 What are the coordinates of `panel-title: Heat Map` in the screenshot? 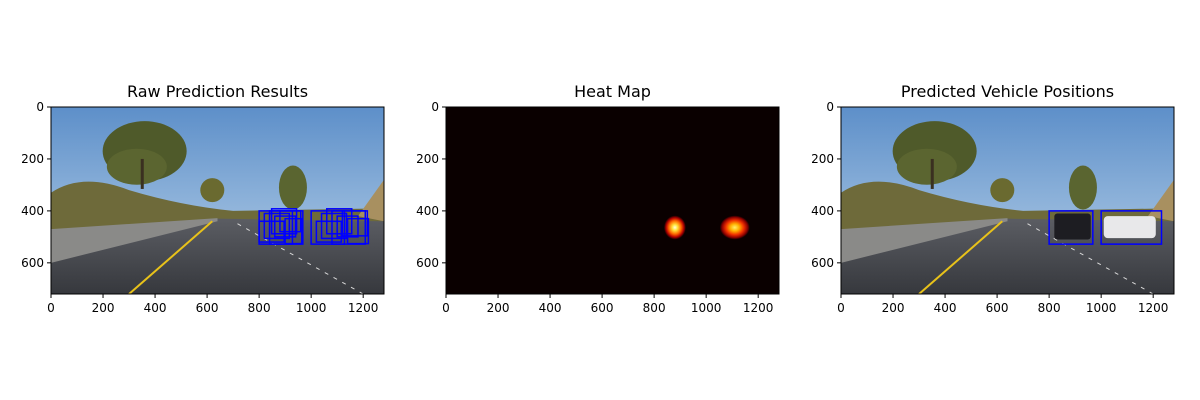 It's located at (612, 91).